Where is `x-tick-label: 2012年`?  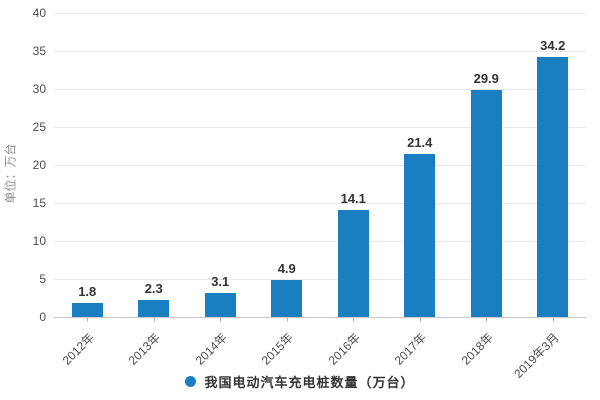
x-tick-label: 2012年 is located at coordinates (78, 349).